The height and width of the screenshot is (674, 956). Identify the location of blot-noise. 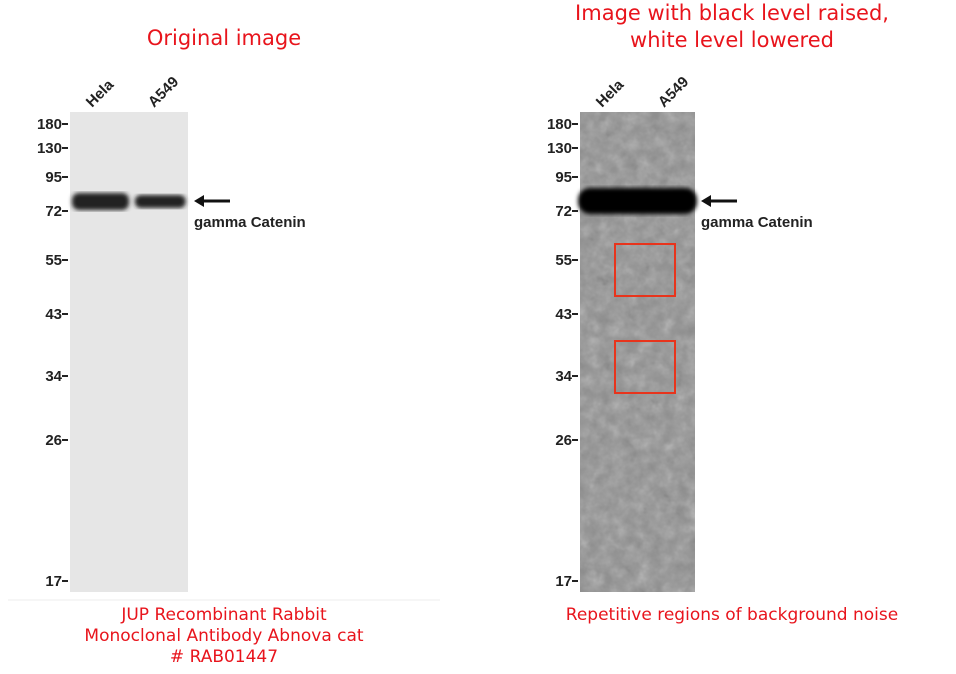
(637, 352).